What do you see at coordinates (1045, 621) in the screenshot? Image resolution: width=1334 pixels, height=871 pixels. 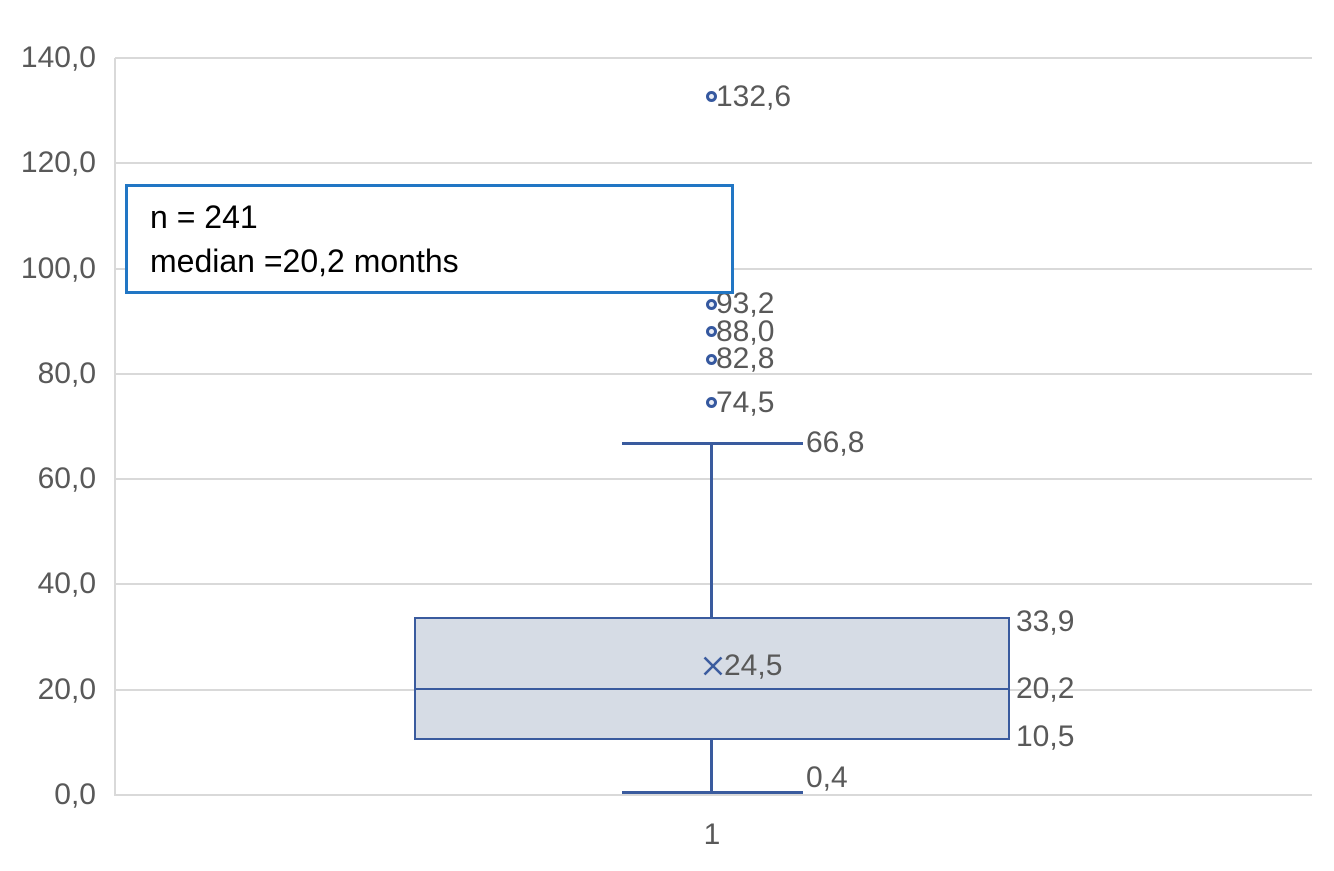 I see `data-label-q3: 33,9` at bounding box center [1045, 621].